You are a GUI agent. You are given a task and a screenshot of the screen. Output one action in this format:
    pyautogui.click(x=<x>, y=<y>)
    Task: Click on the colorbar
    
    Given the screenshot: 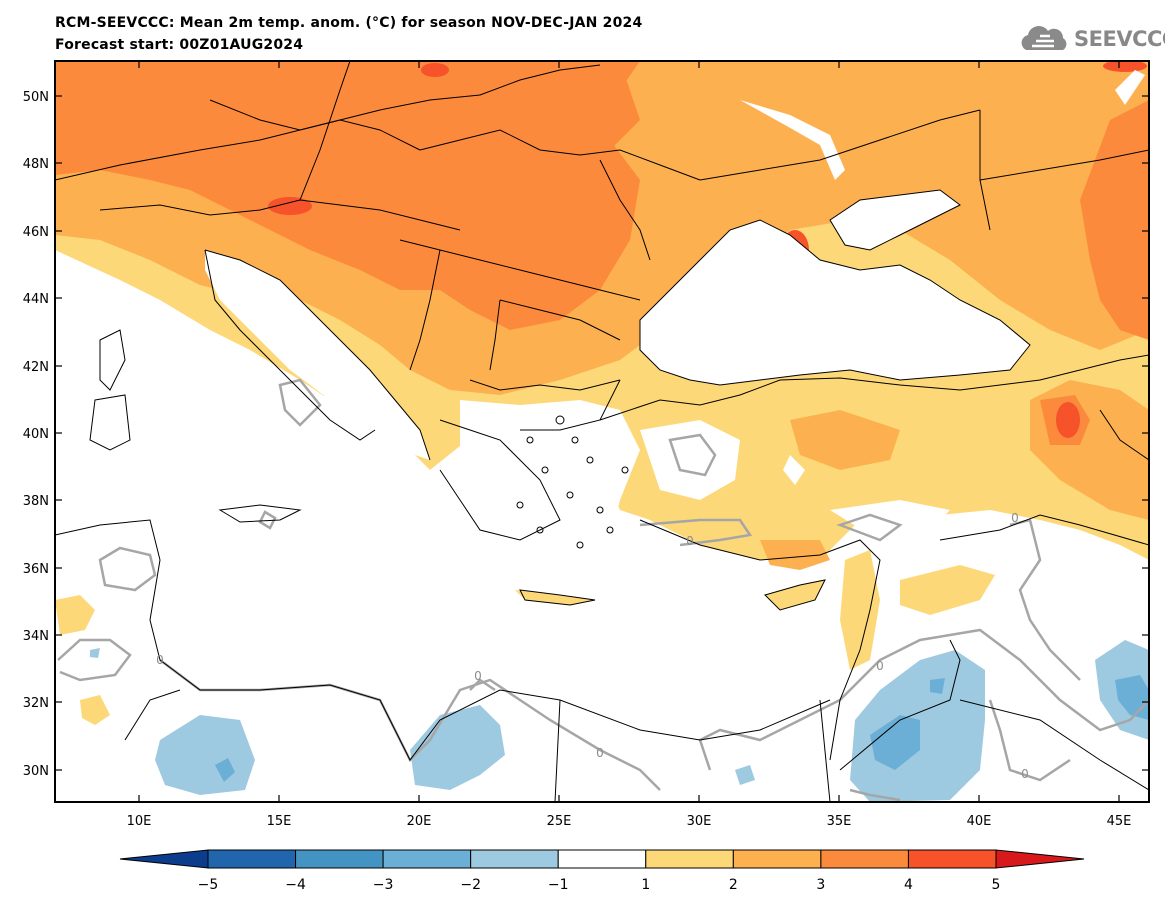 What is the action you would take?
    pyautogui.click(x=602, y=859)
    